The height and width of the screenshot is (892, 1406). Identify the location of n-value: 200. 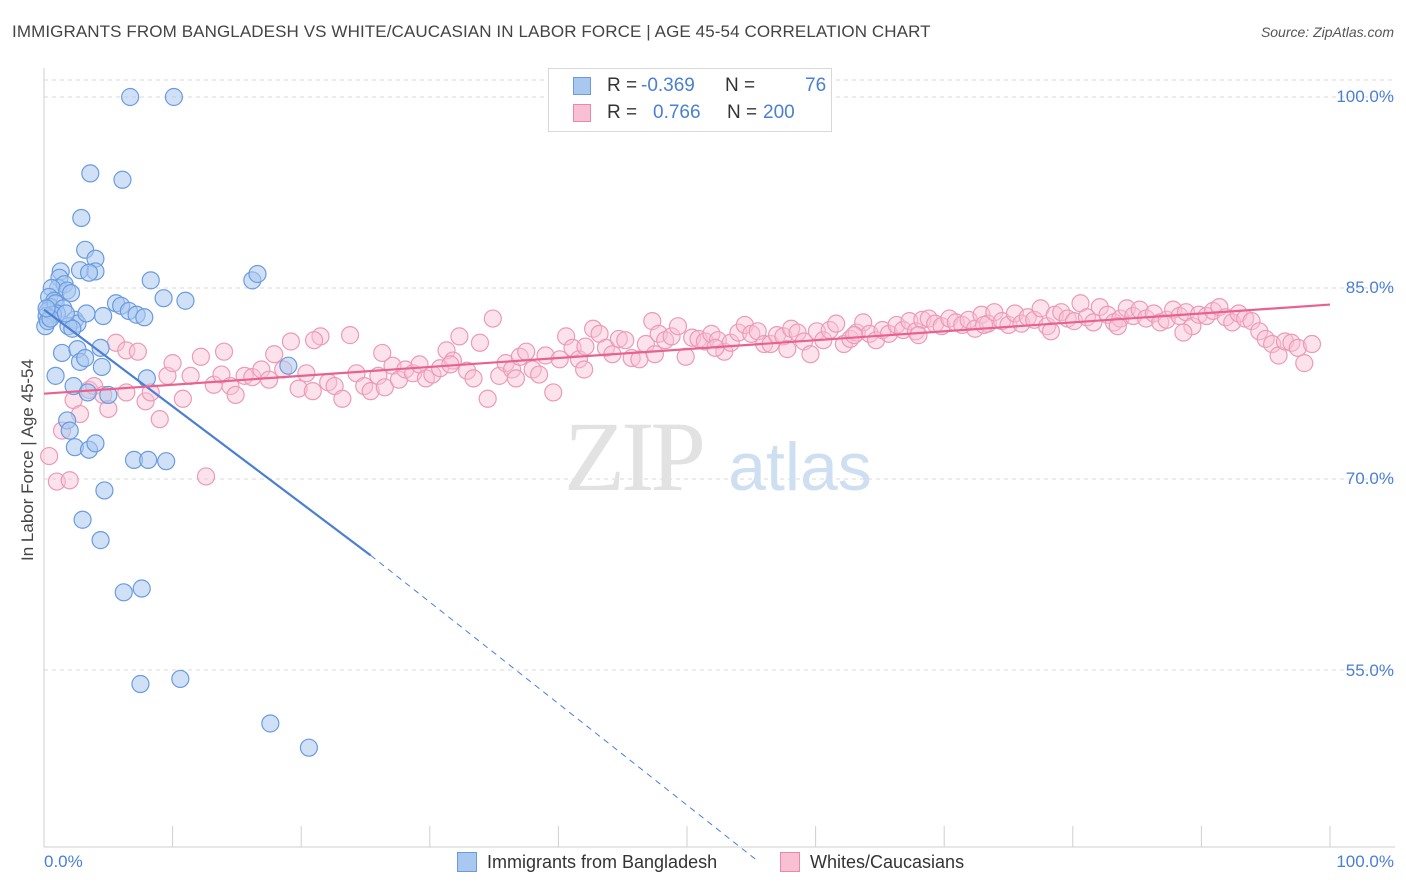
(779, 112).